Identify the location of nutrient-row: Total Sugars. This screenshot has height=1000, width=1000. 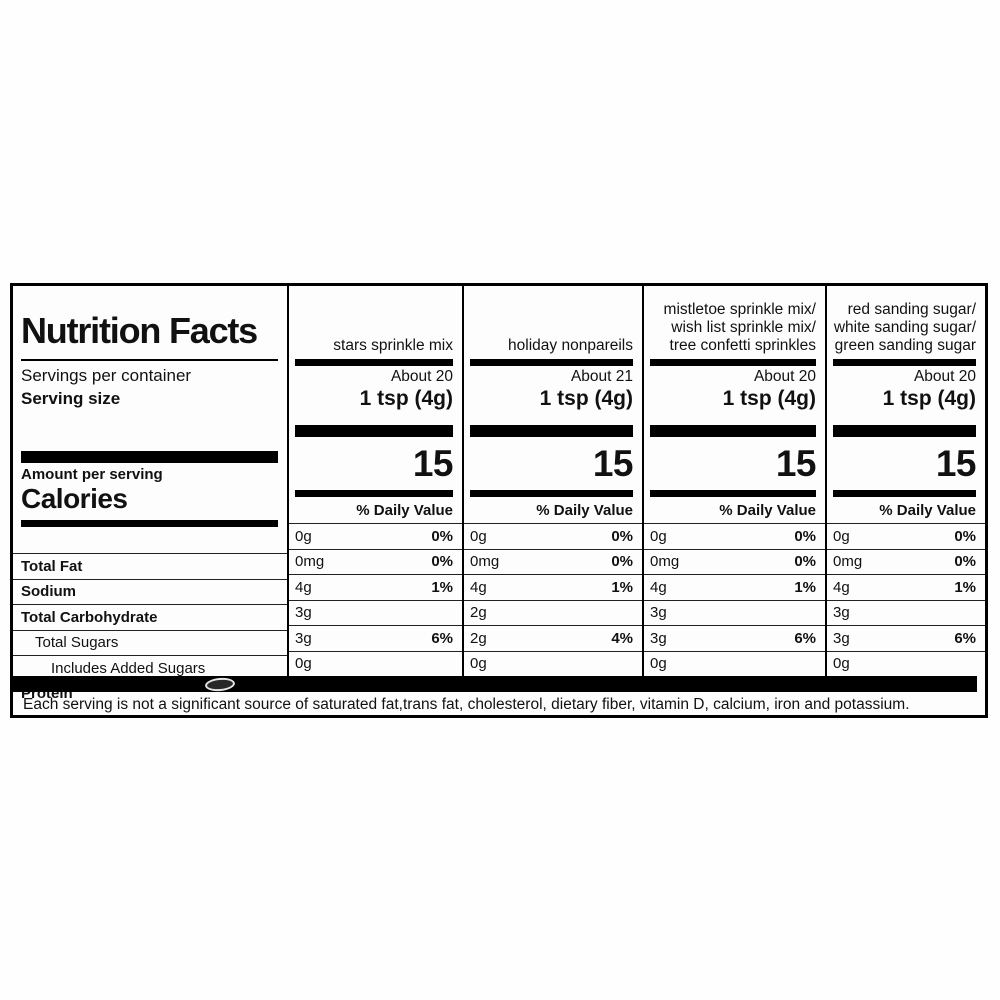
(150, 642).